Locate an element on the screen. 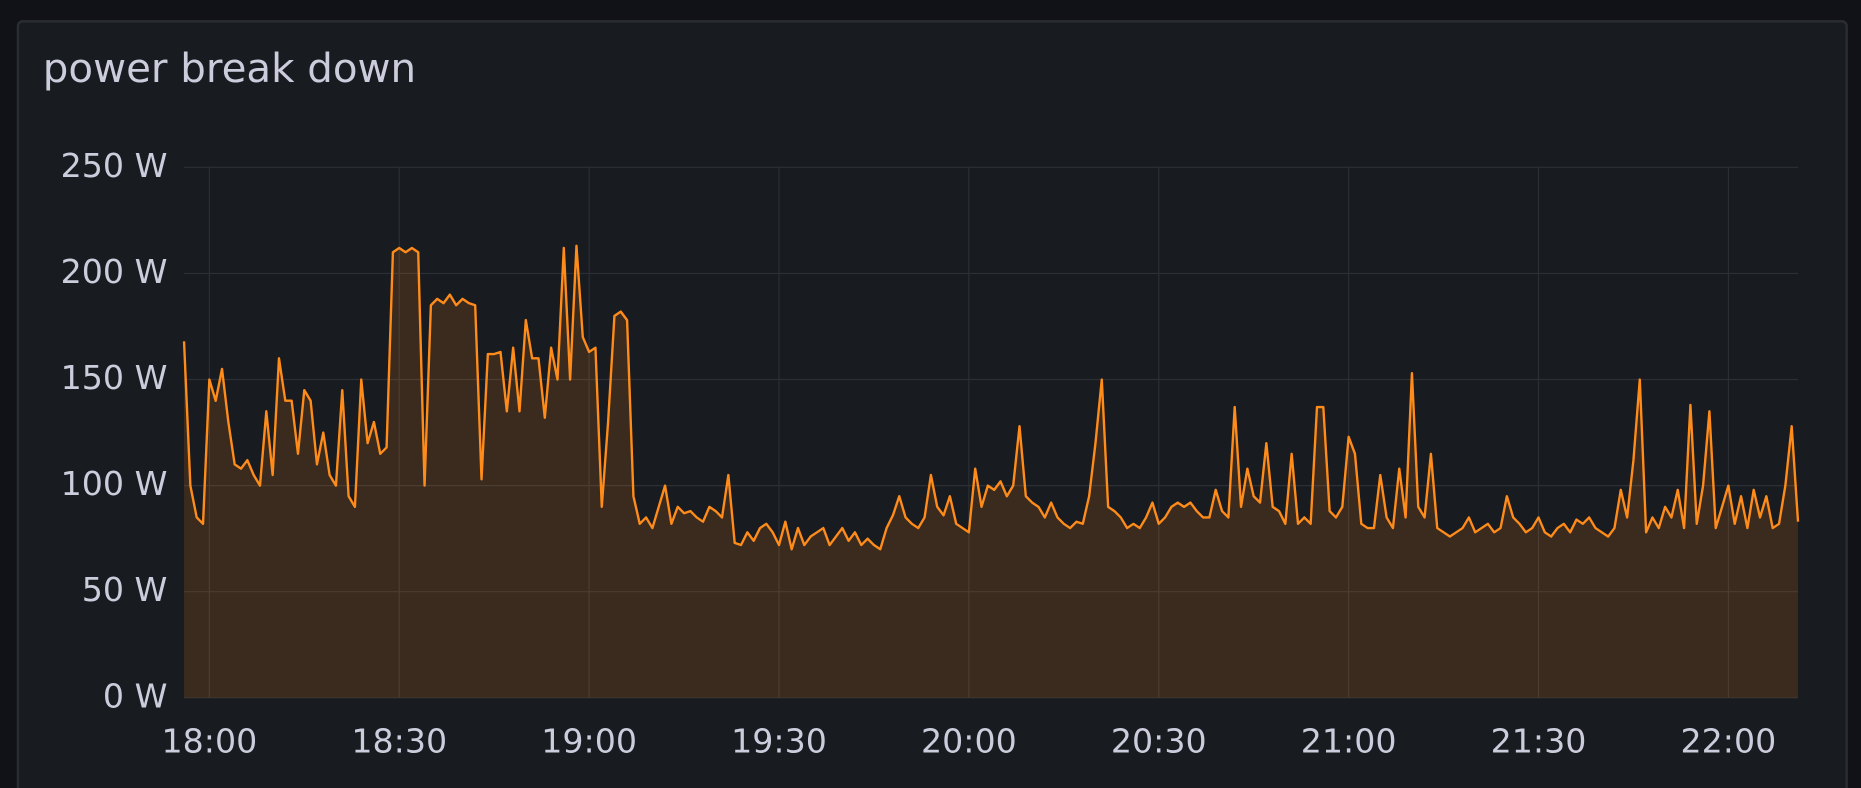  x-tick-label: 20:30 is located at coordinates (1159, 740).